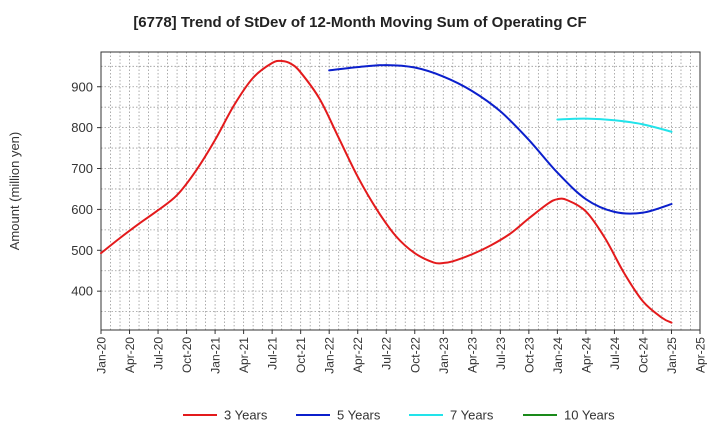 This screenshot has height=440, width=720. What do you see at coordinates (586, 355) in the screenshot?
I see `x-tick-label: Apr-24` at bounding box center [586, 355].